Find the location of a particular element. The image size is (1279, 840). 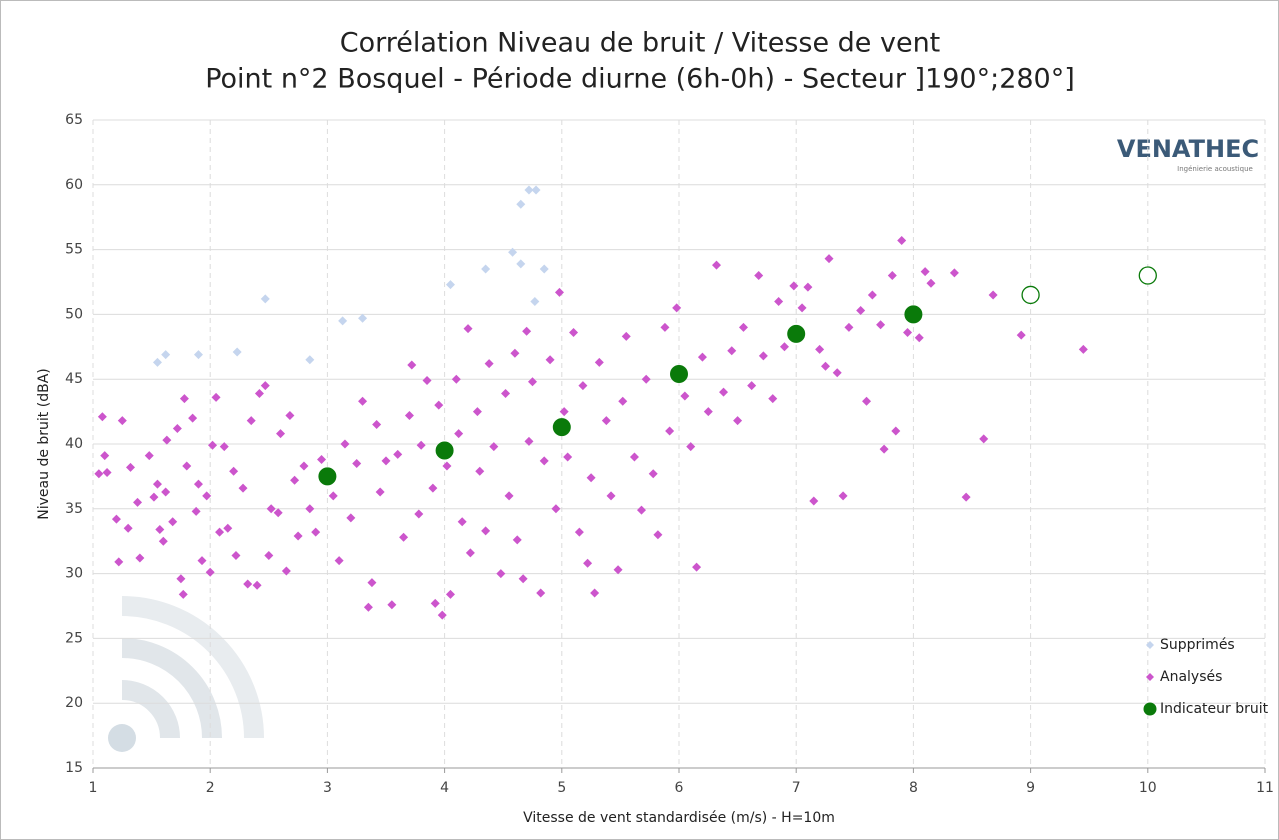

y-tick-label: 65 is located at coordinates (74, 120).